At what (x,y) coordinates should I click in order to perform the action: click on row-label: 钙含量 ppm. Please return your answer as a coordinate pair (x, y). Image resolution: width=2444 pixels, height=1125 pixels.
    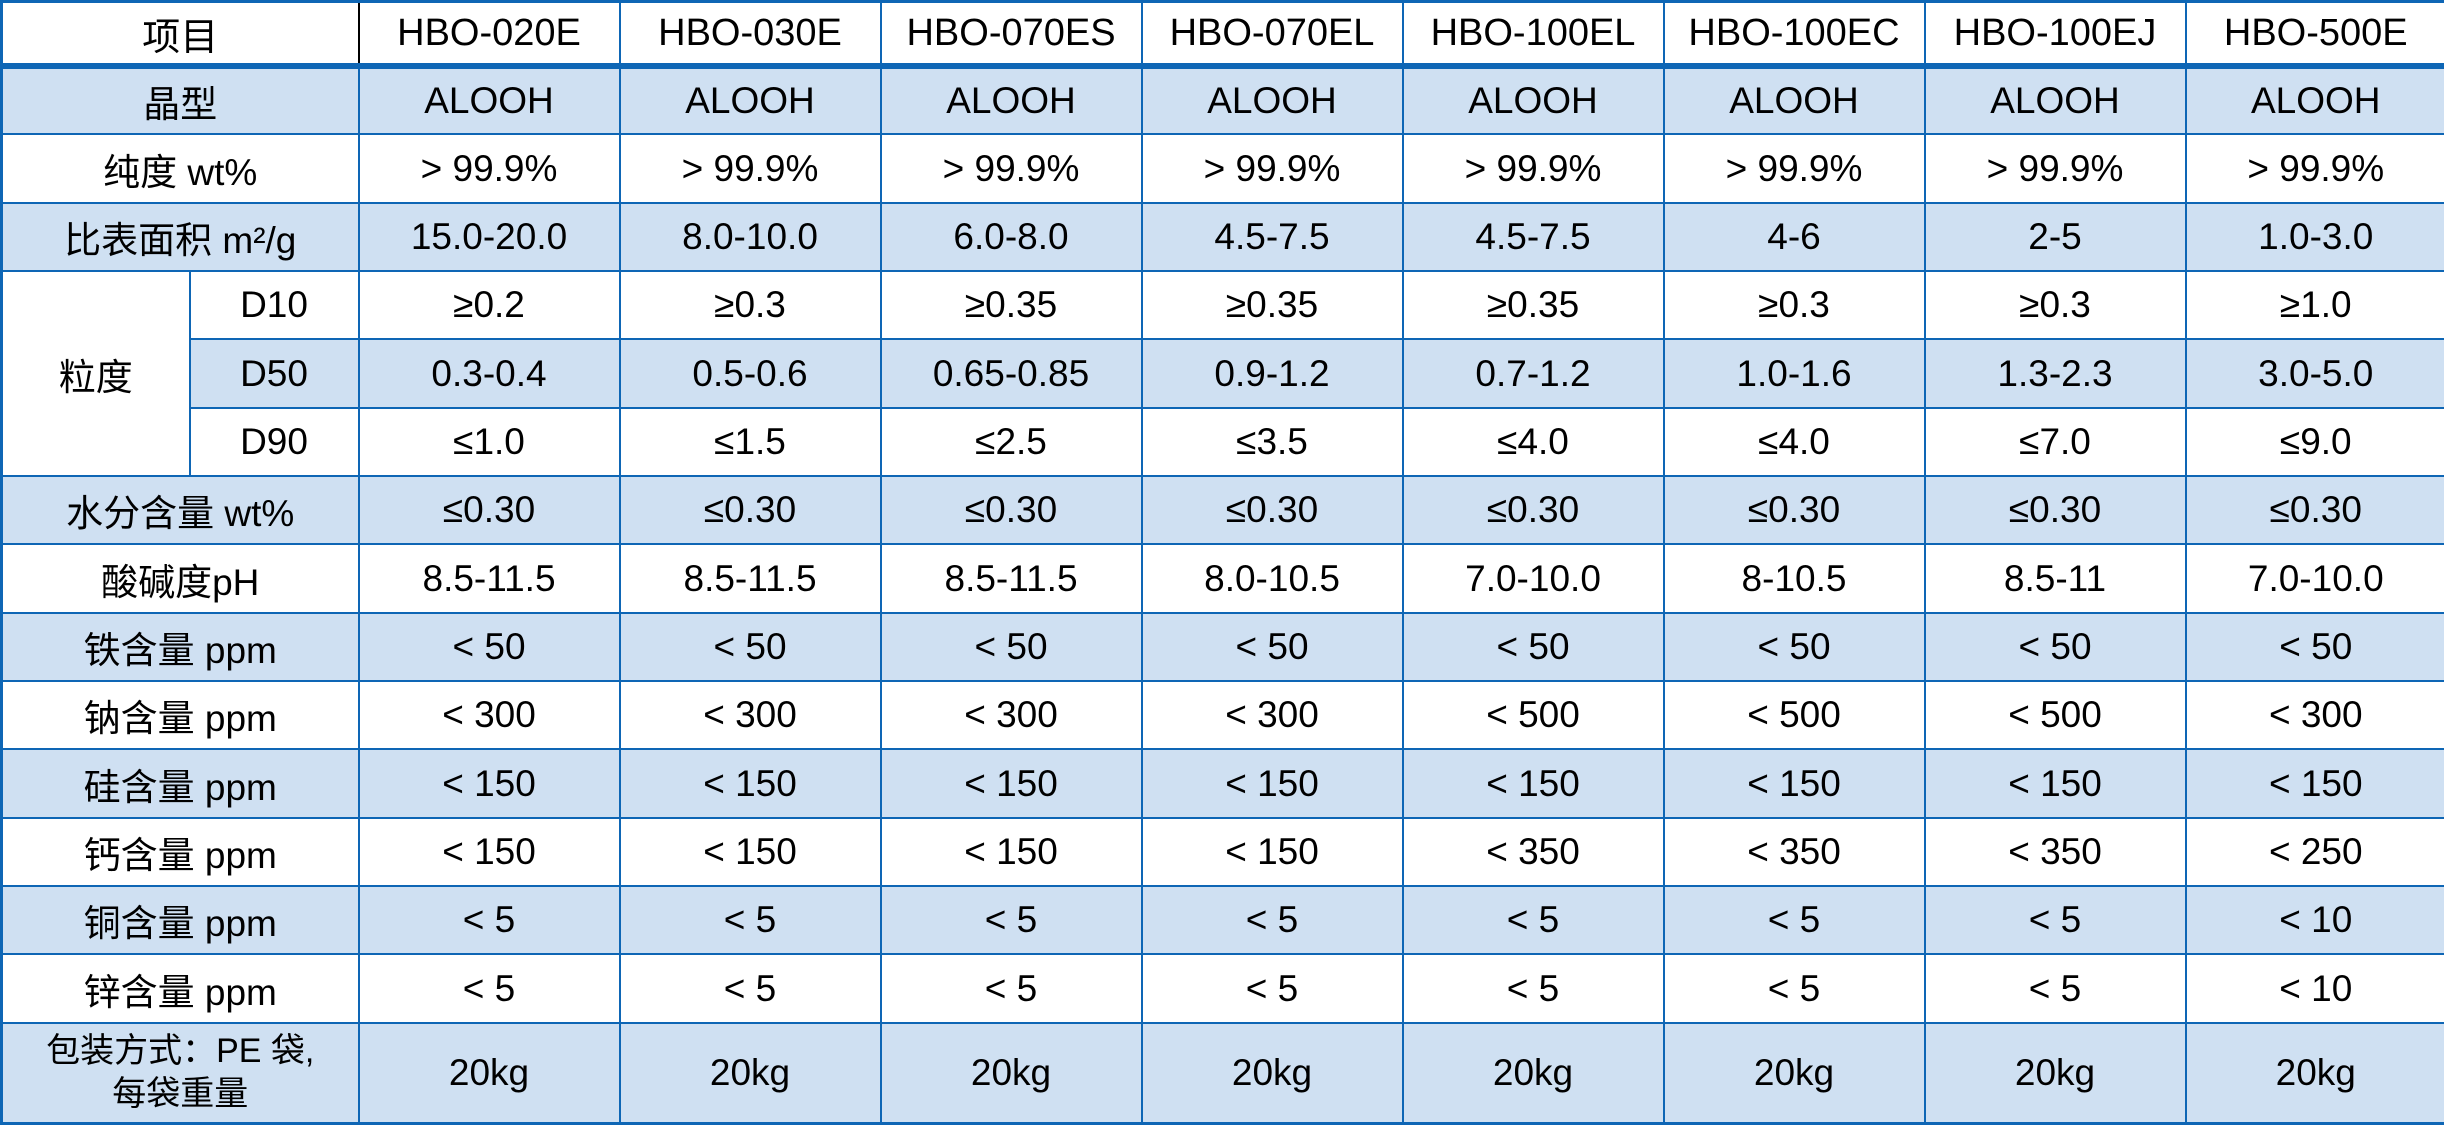
    Looking at the image, I should click on (180, 852).